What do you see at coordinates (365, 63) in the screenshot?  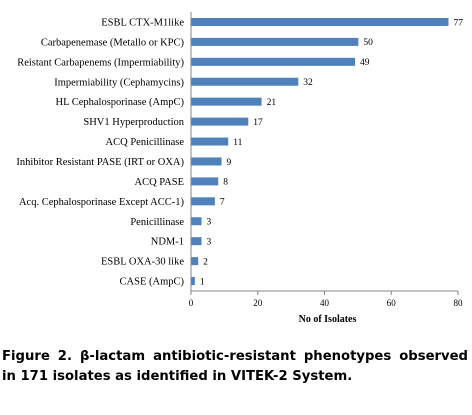 I see `data-label: 49` at bounding box center [365, 63].